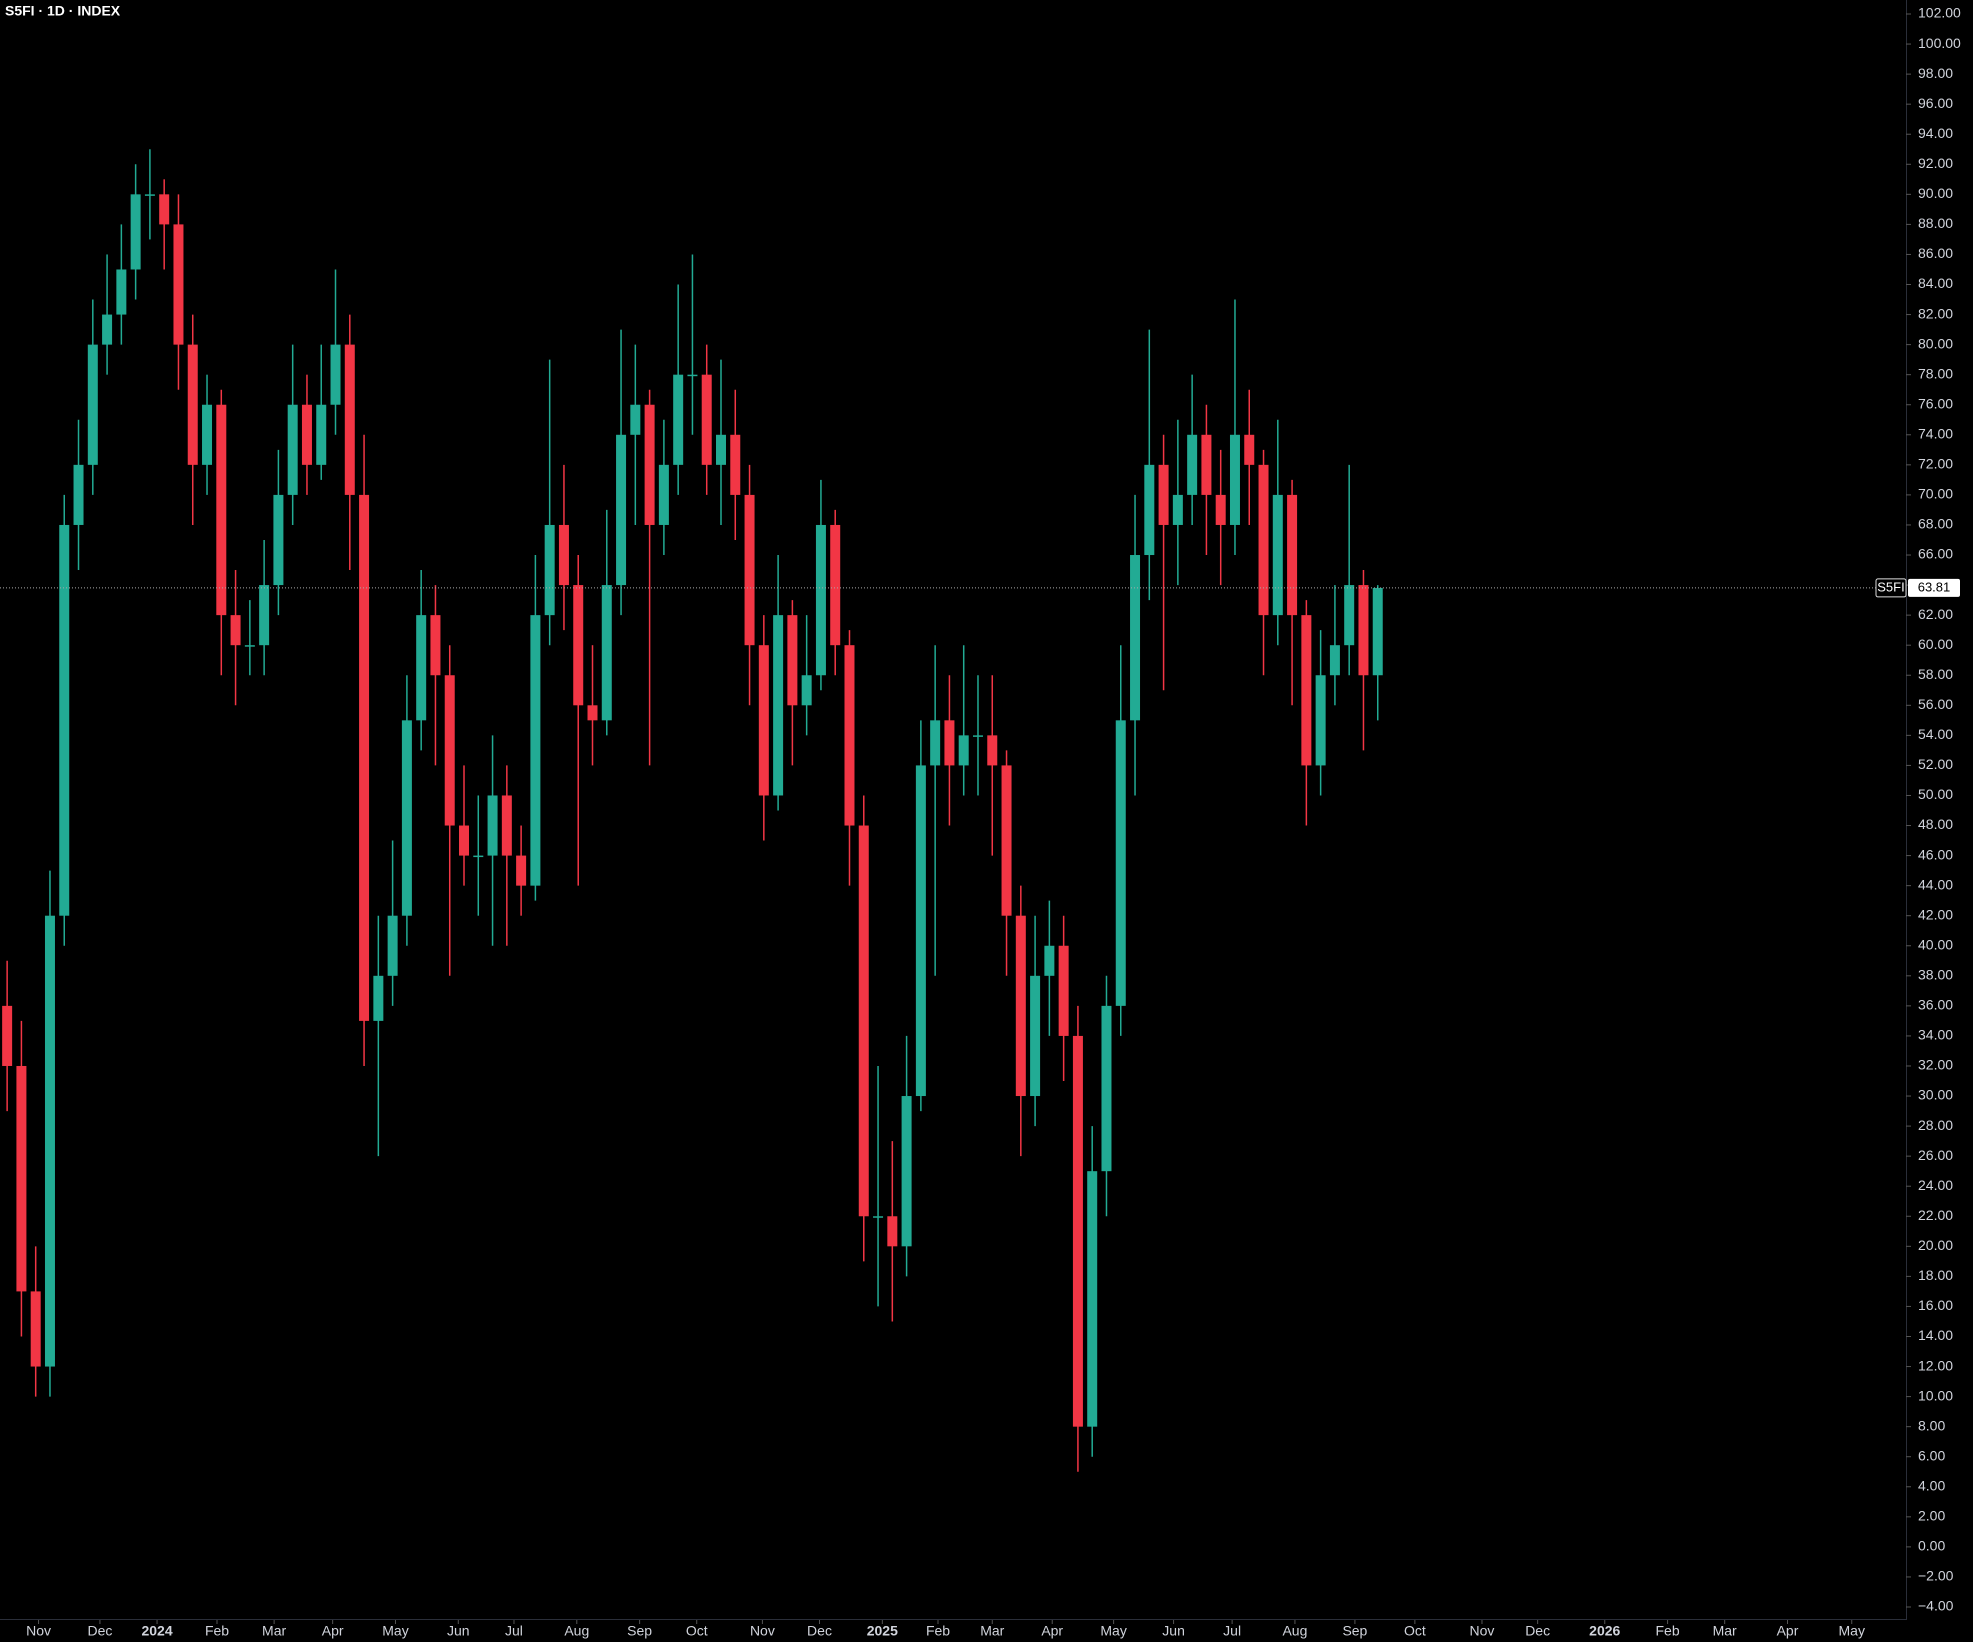 This screenshot has width=1973, height=1642. Describe the element at coordinates (1935, 644) in the screenshot. I see `y-tick-label: 60.00` at that location.